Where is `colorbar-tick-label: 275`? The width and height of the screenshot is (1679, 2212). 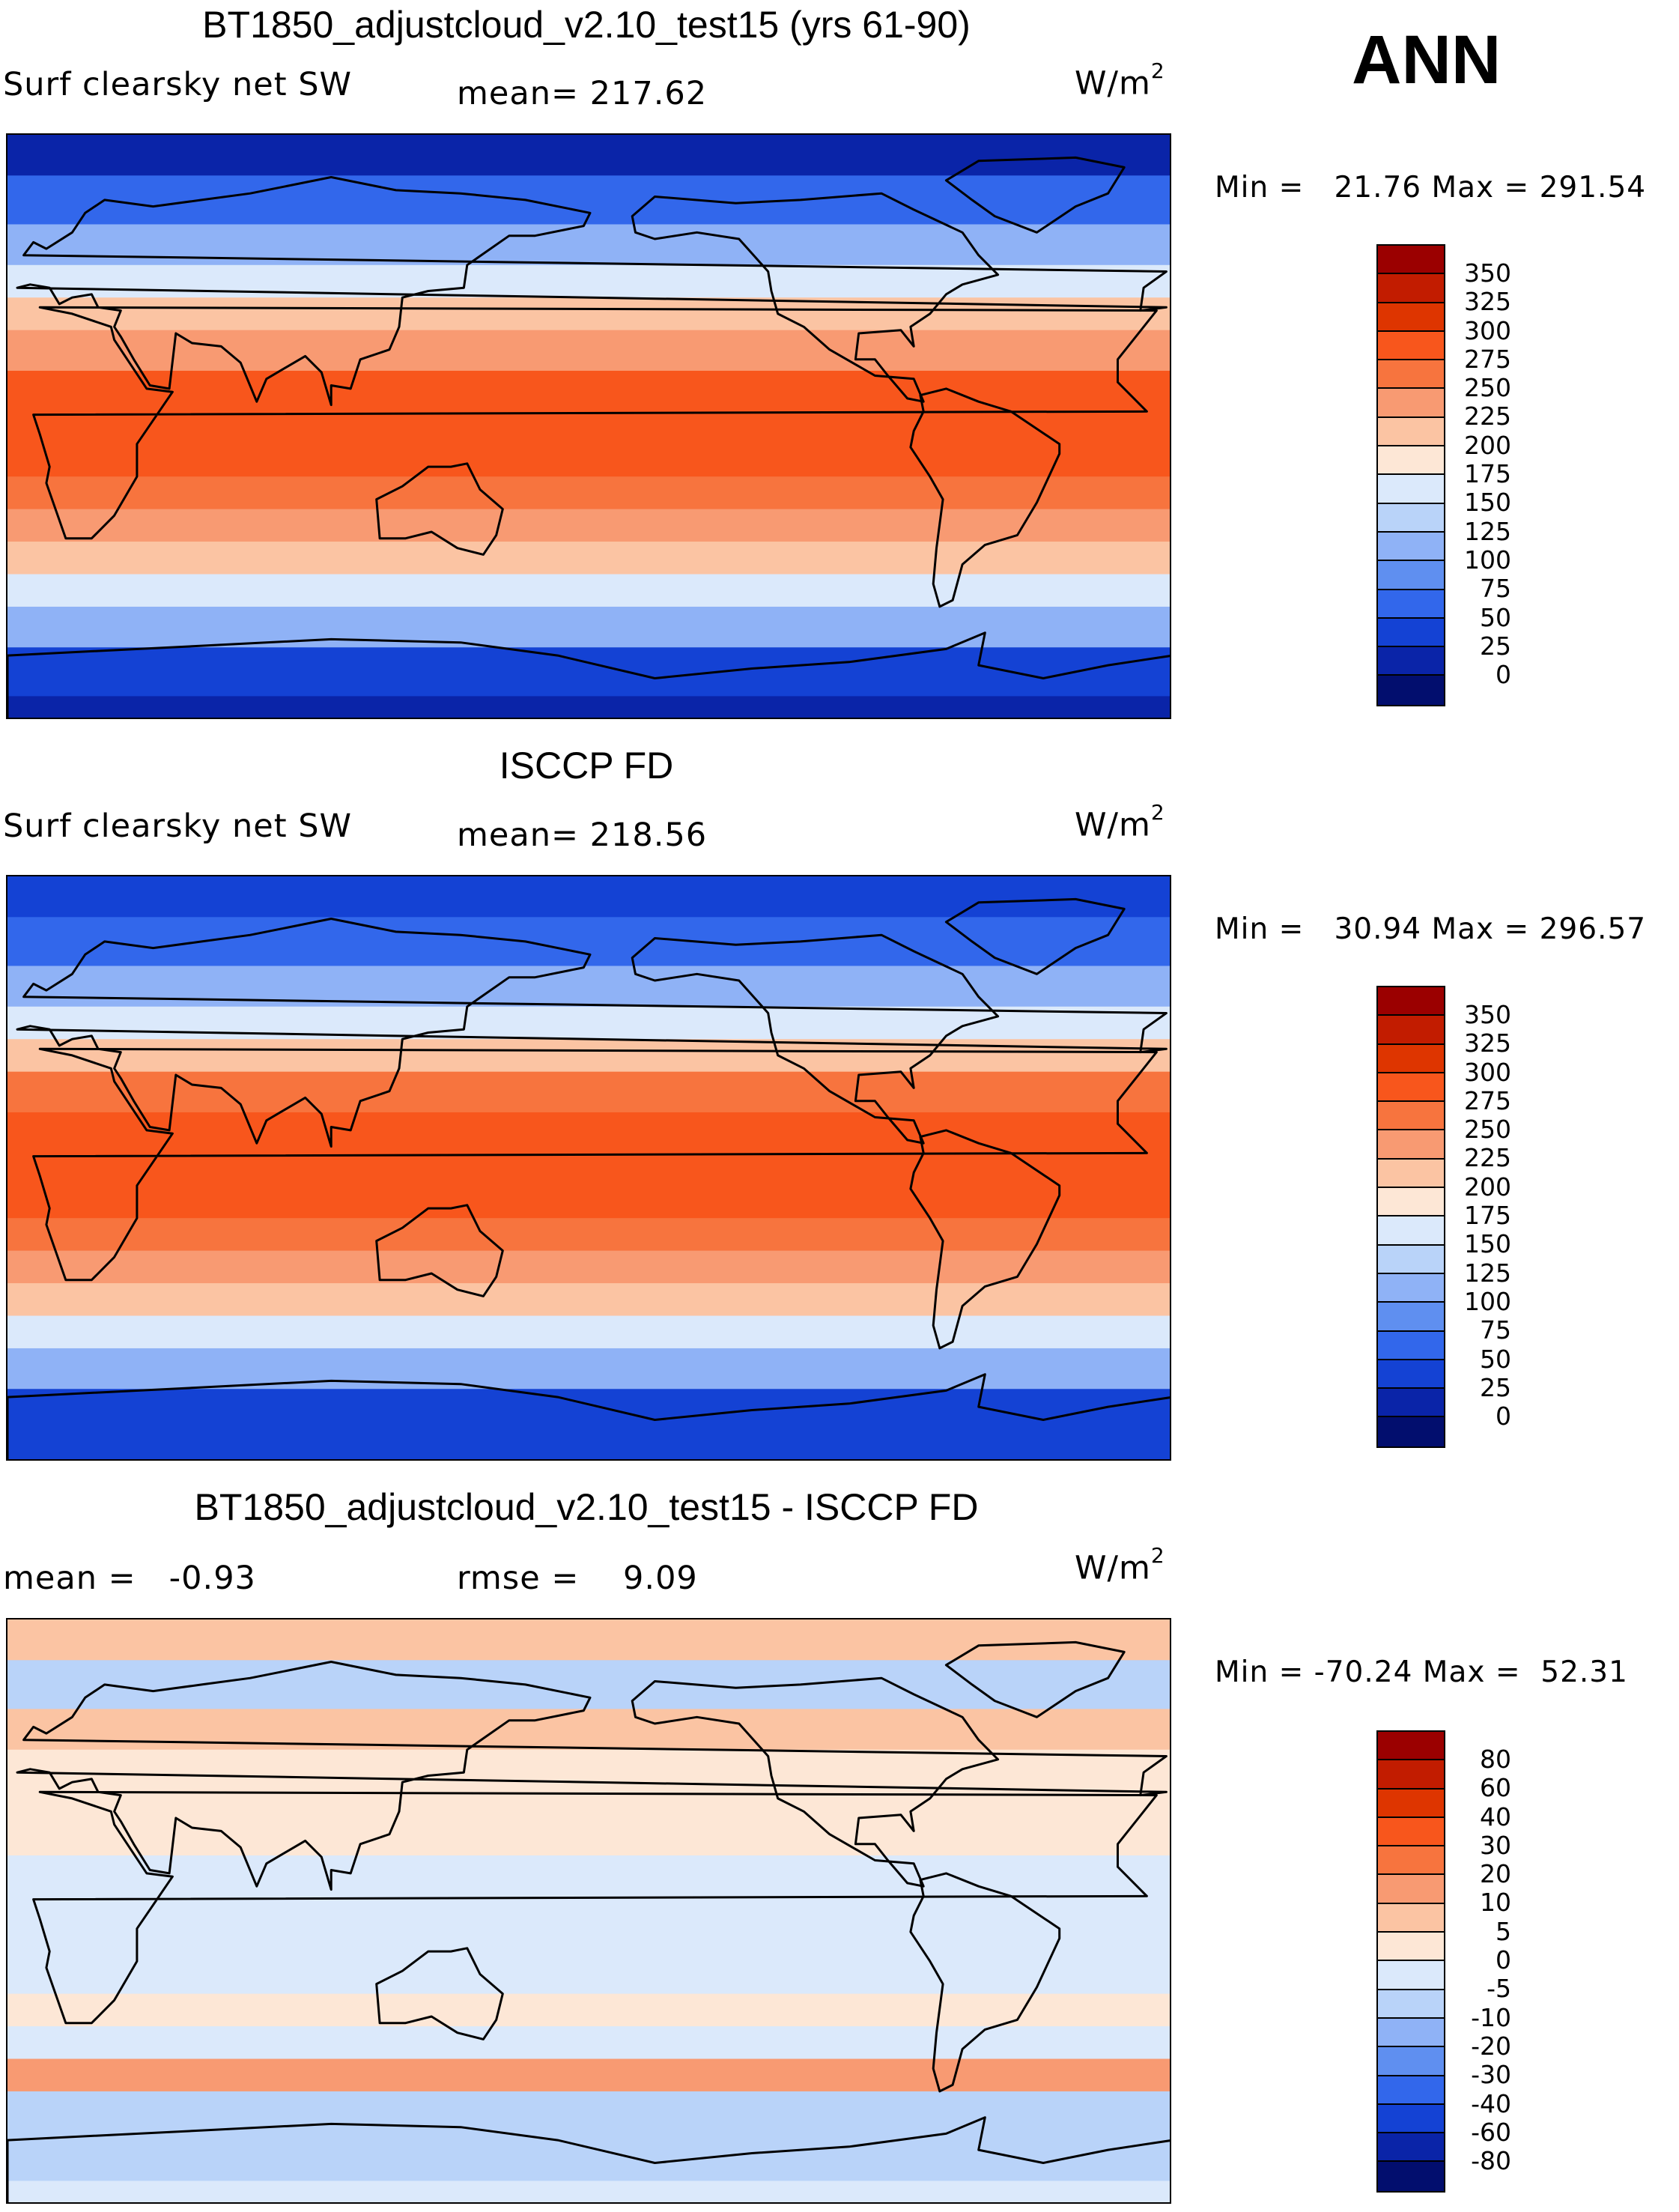 colorbar-tick-label: 275 is located at coordinates (1487, 1100).